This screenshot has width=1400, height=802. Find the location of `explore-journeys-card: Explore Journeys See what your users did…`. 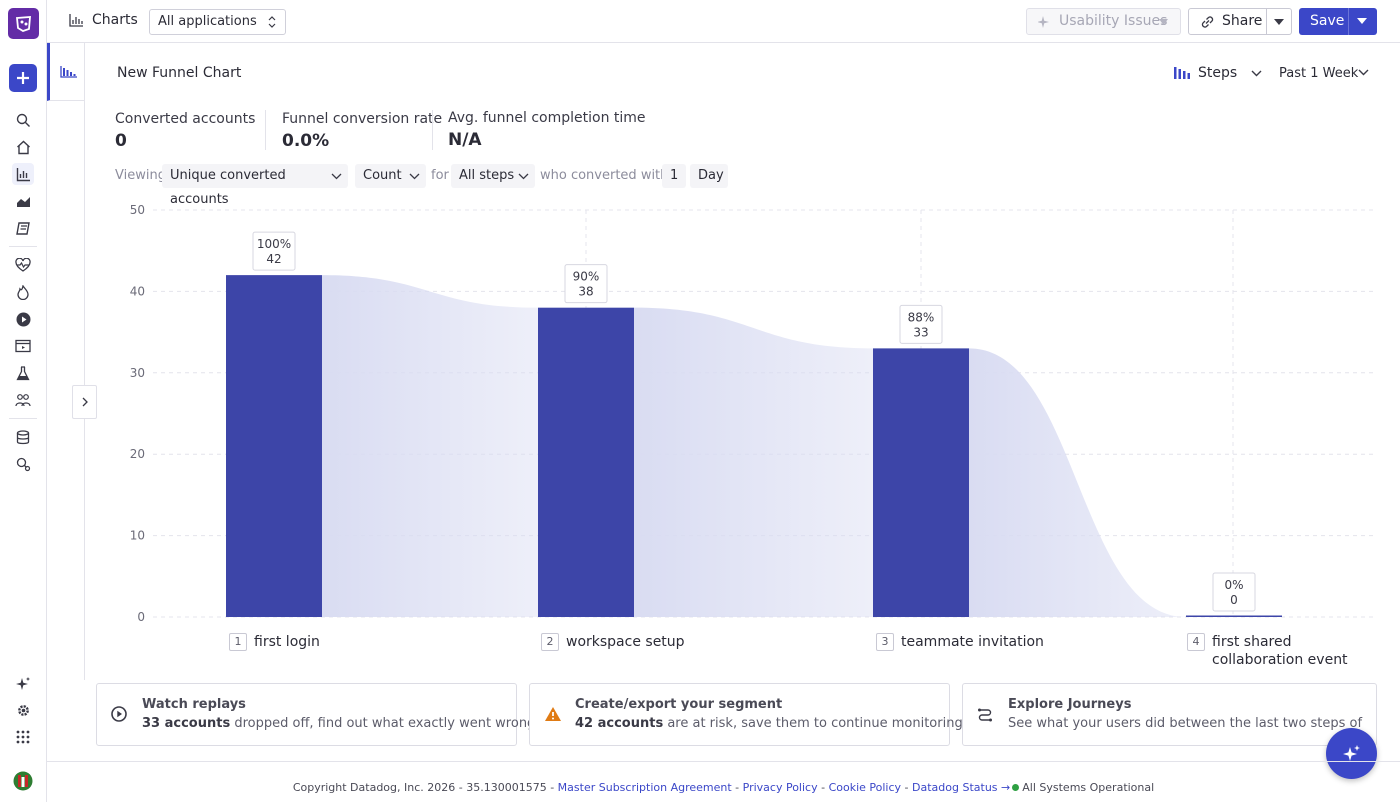

explore-journeys-card: Explore Journeys See what your users did… is located at coordinates (1169, 714).